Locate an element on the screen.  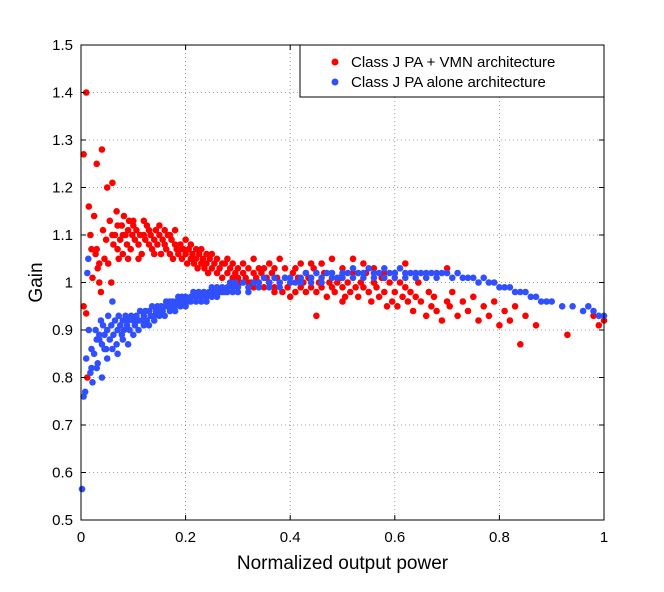
y-tick-label: 1.4 is located at coordinates (62, 93).